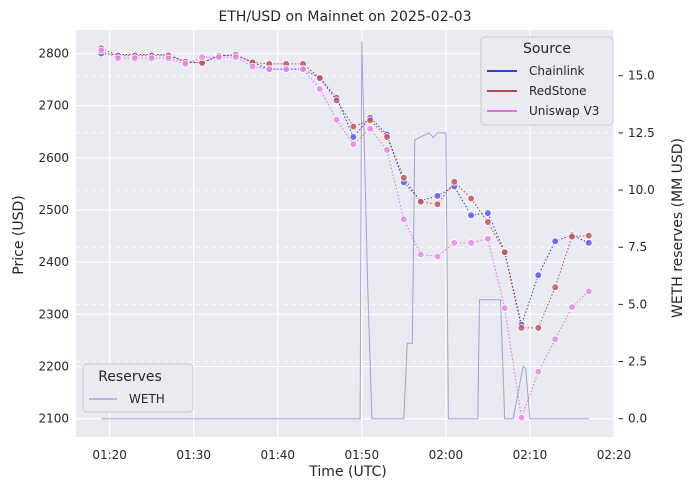 This screenshot has height=495, width=690. What do you see at coordinates (53, 314) in the screenshot?
I see `y-tick-label: 2300` at bounding box center [53, 314].